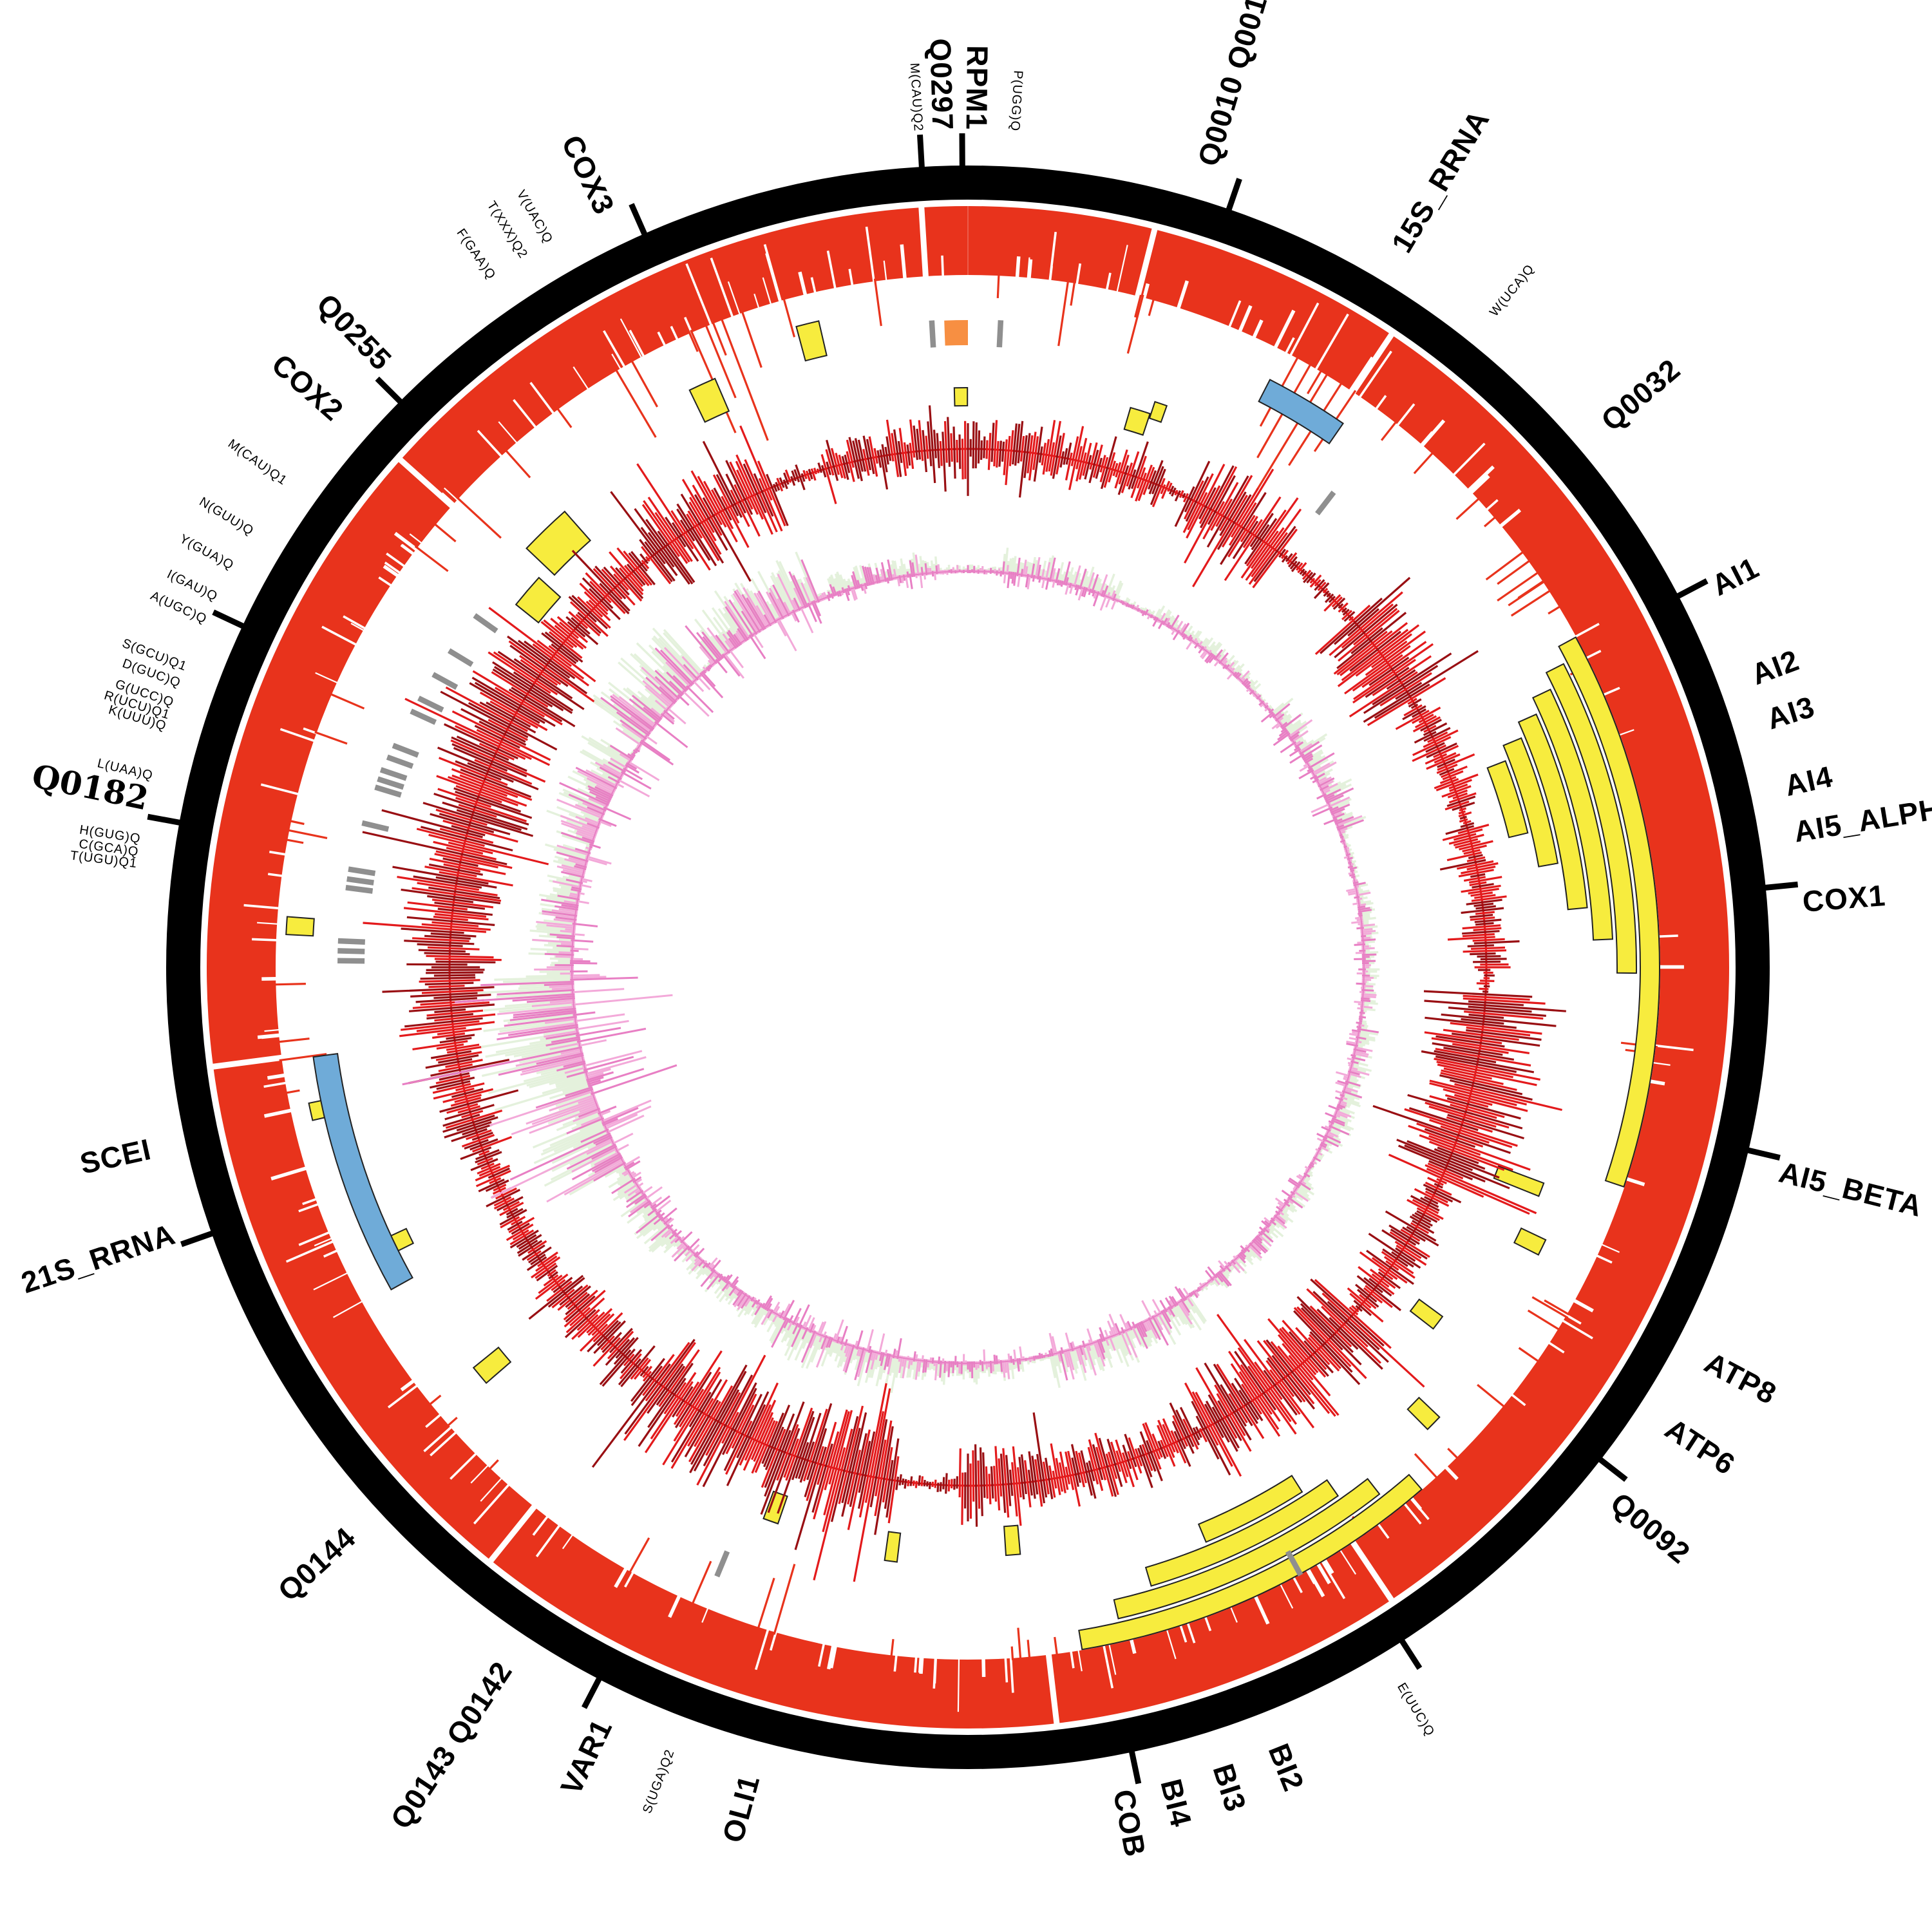 The image size is (1932, 1932). Describe the element at coordinates (307, 387) in the screenshot. I see `gene-label-cox2: COX2` at that location.